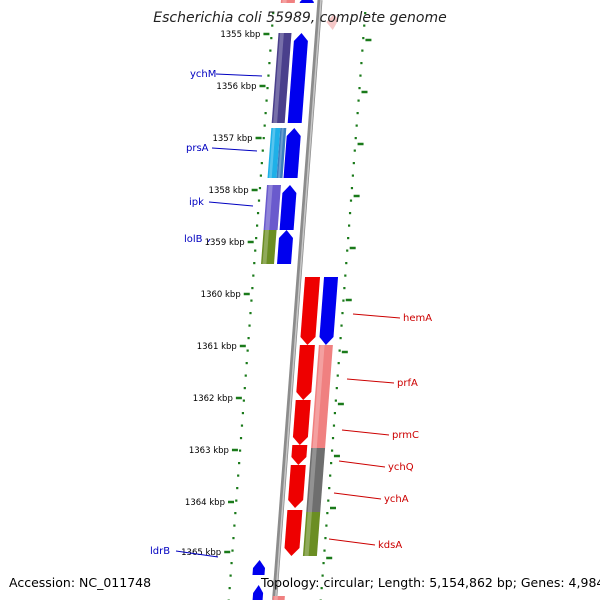  Describe the element at coordinates (278, 78) in the screenshot. I see `ychM-gene-block-shade` at that location.